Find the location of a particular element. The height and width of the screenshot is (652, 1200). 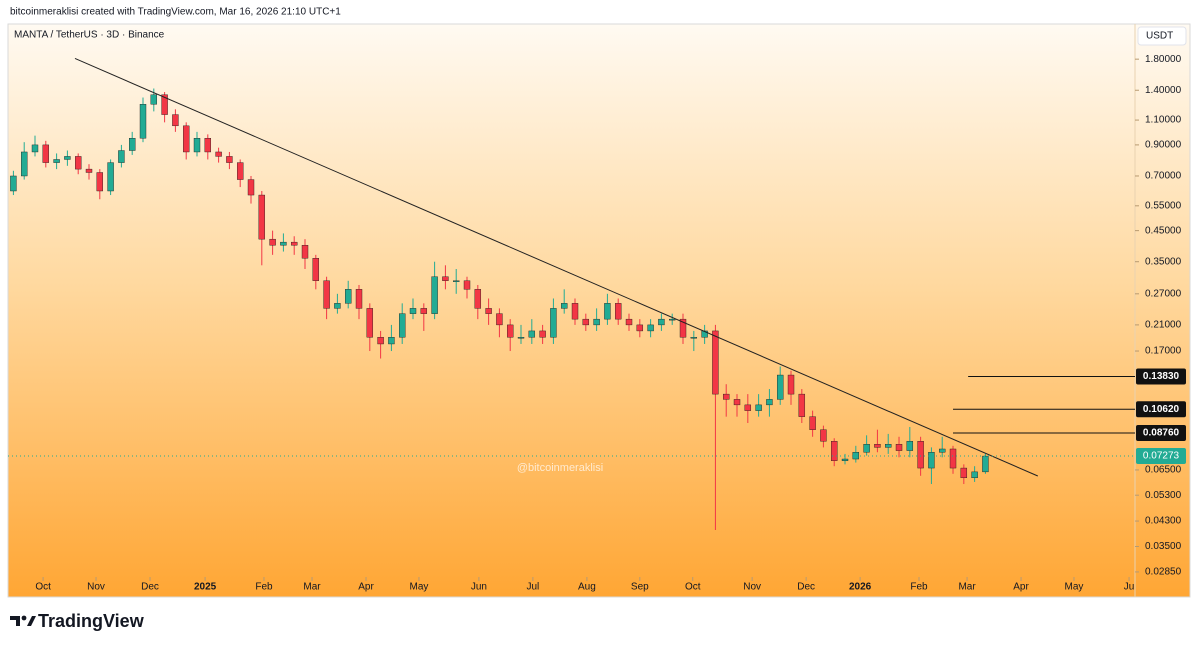

y-tick-label: 0.35000 is located at coordinates (1163, 261).